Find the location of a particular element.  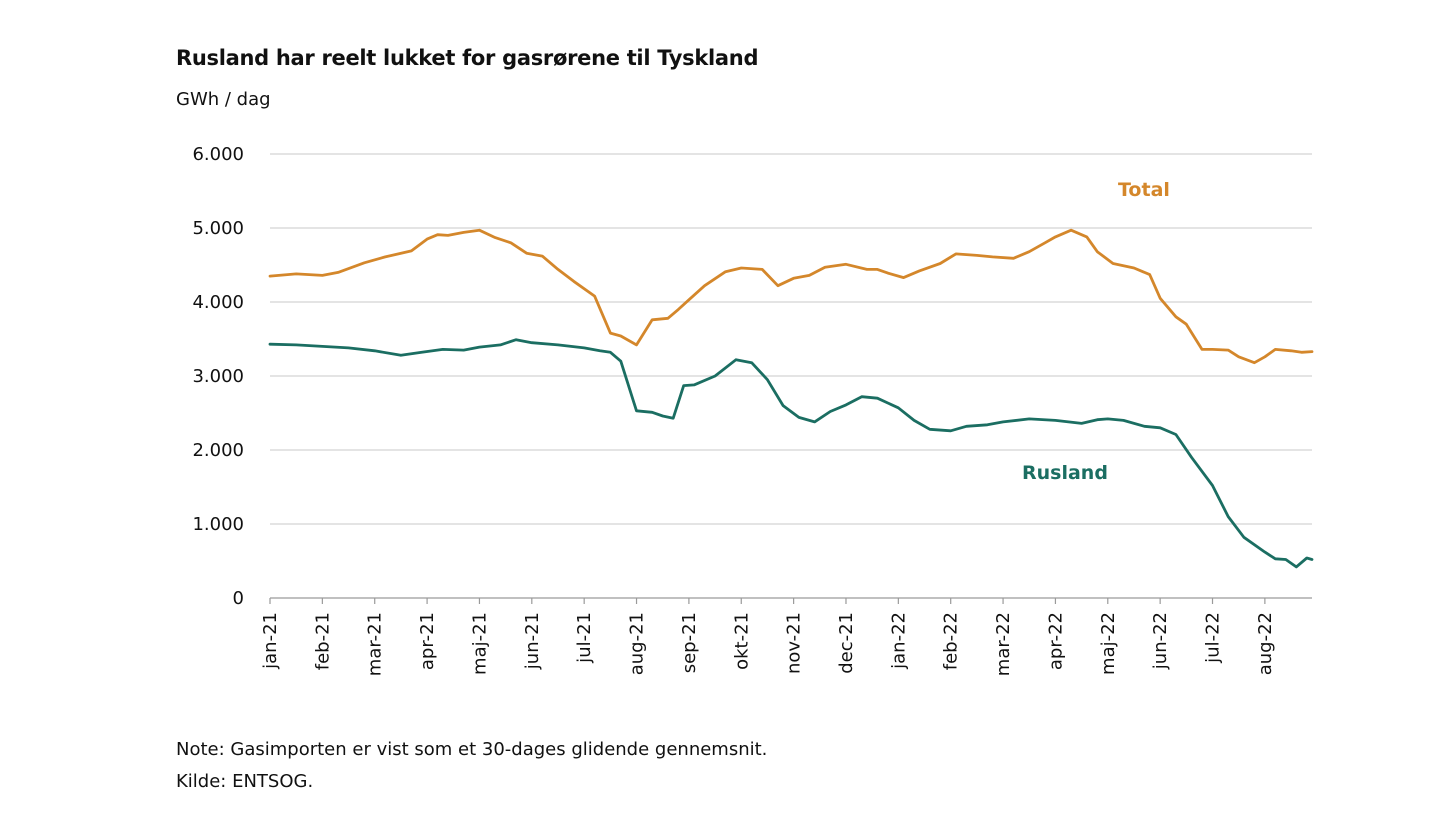

x-tick-label: mar-21 is located at coordinates (375, 644).